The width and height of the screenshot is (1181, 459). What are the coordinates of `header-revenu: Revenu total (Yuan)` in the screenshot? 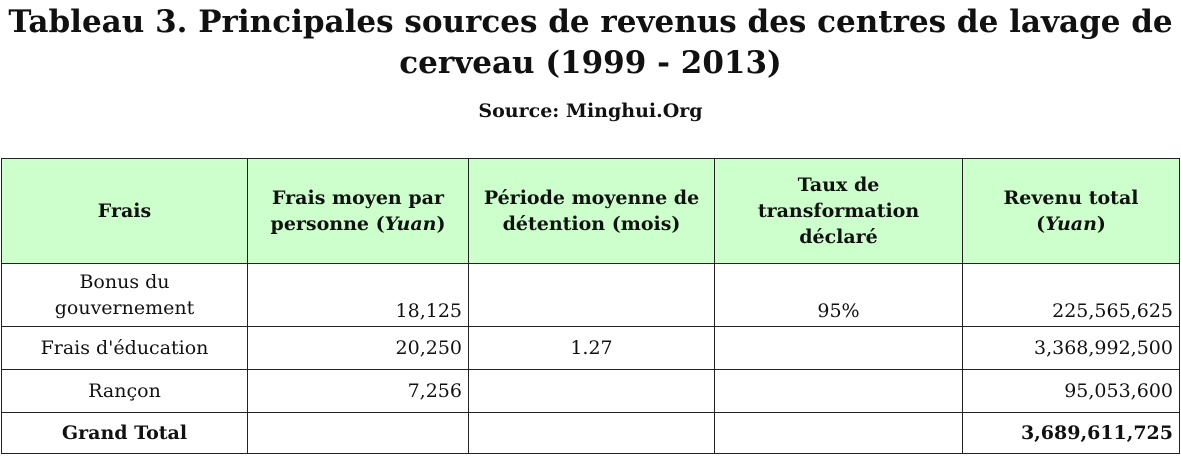 It's located at (1071, 211).